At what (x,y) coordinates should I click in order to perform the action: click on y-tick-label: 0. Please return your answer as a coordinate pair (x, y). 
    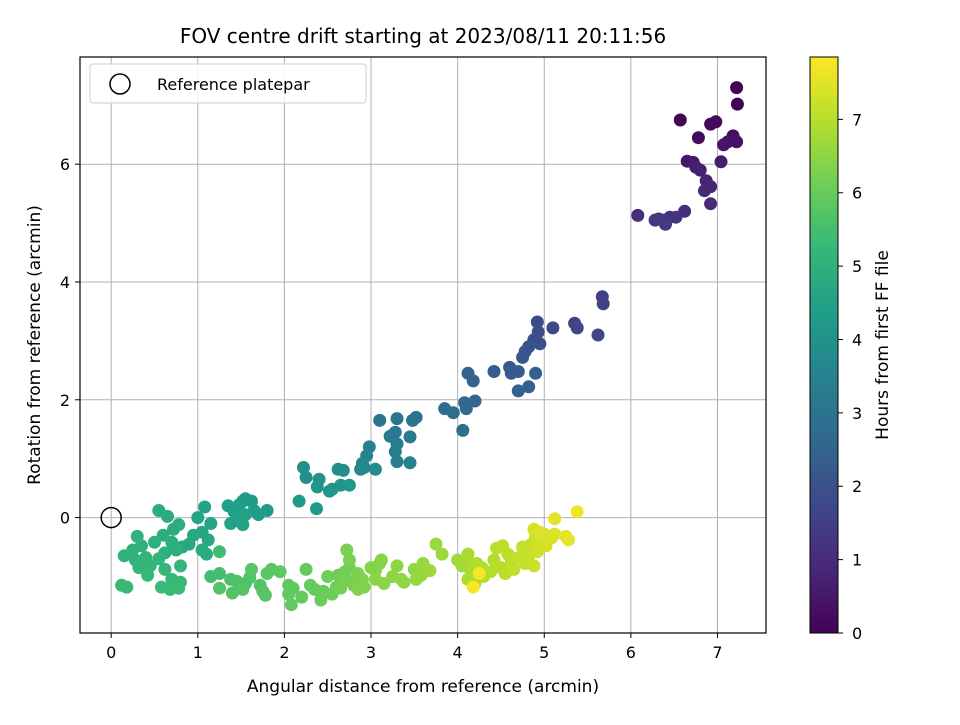
    Looking at the image, I should click on (65, 518).